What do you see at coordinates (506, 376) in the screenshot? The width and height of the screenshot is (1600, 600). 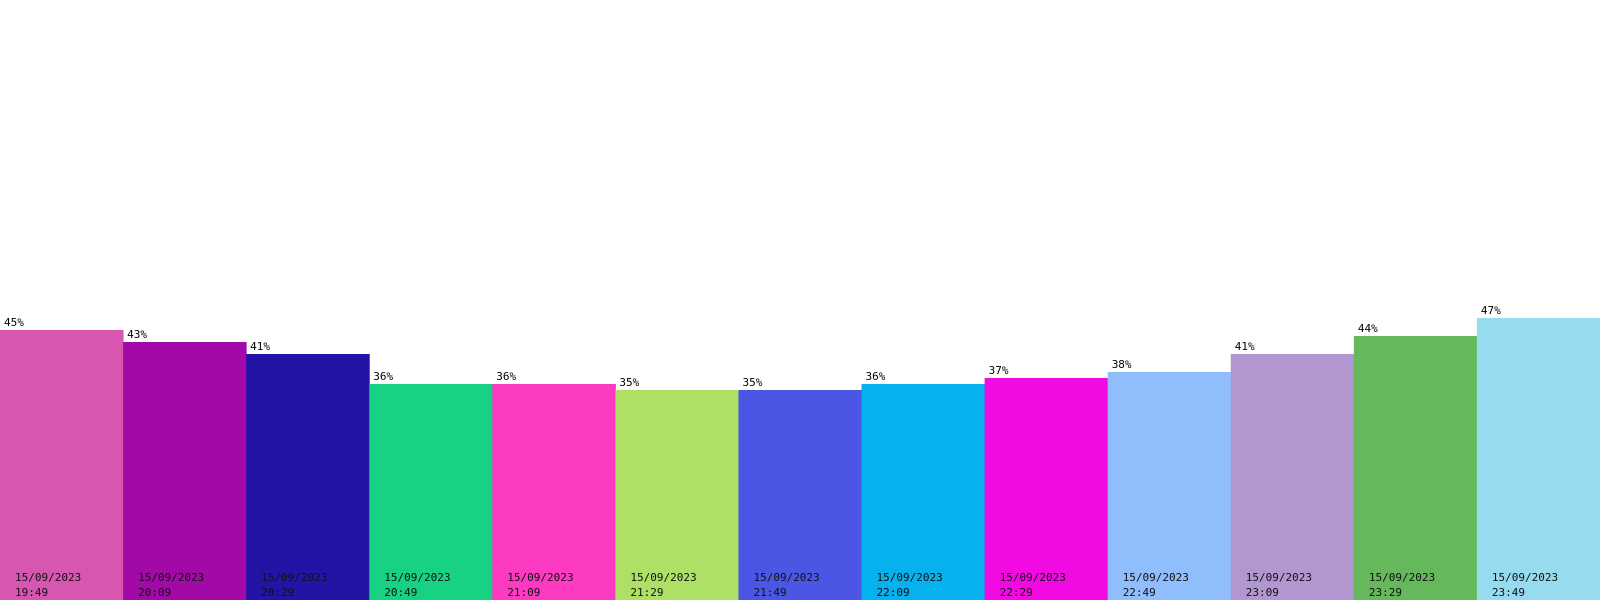 I see `value-label-5: 36%` at bounding box center [506, 376].